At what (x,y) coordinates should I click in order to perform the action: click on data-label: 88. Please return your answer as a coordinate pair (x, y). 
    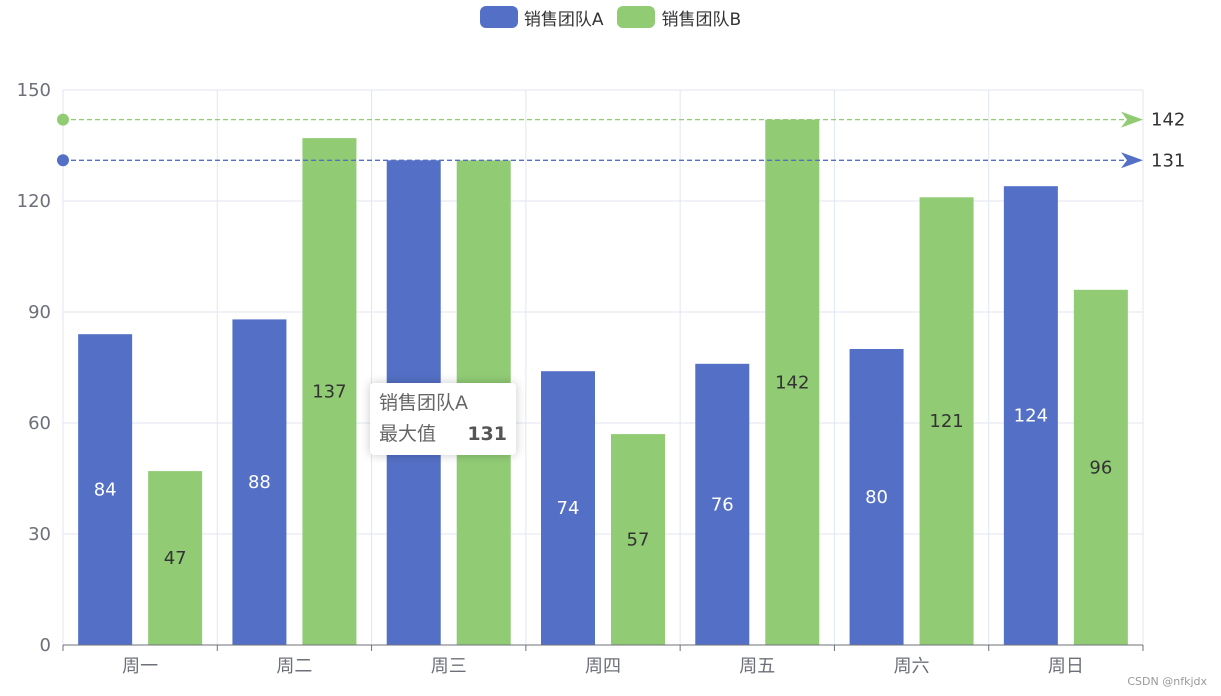
    Looking at the image, I should click on (259, 482).